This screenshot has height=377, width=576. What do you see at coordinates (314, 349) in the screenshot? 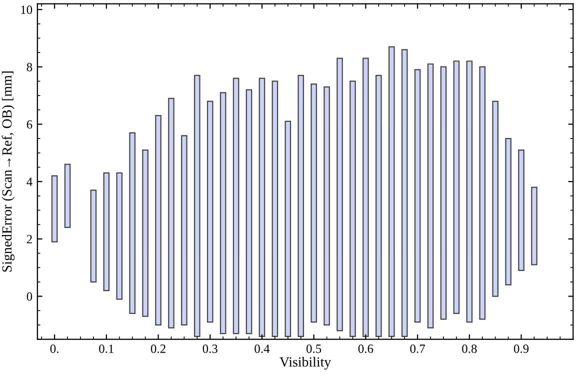
I see `x-tick-label: 0.5` at bounding box center [314, 349].